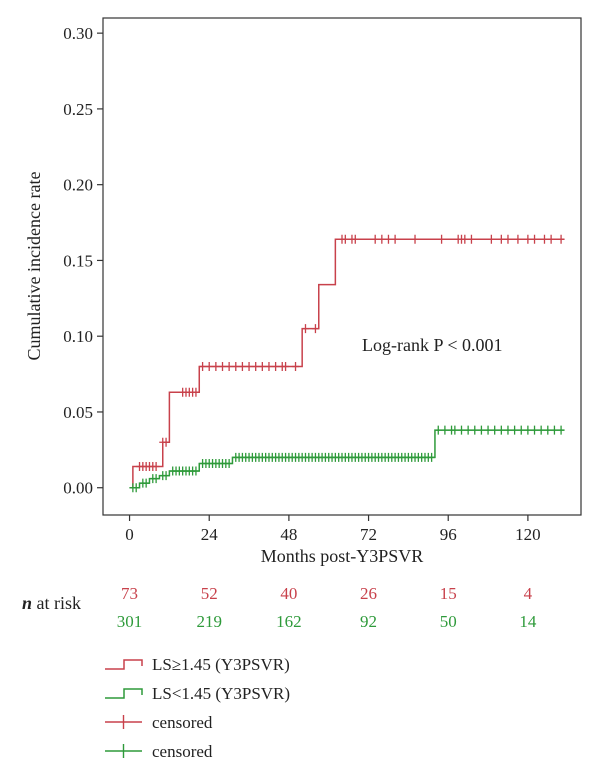 The height and width of the screenshot is (780, 600). I want to click on at-risk-value: 40, so click(288, 593).